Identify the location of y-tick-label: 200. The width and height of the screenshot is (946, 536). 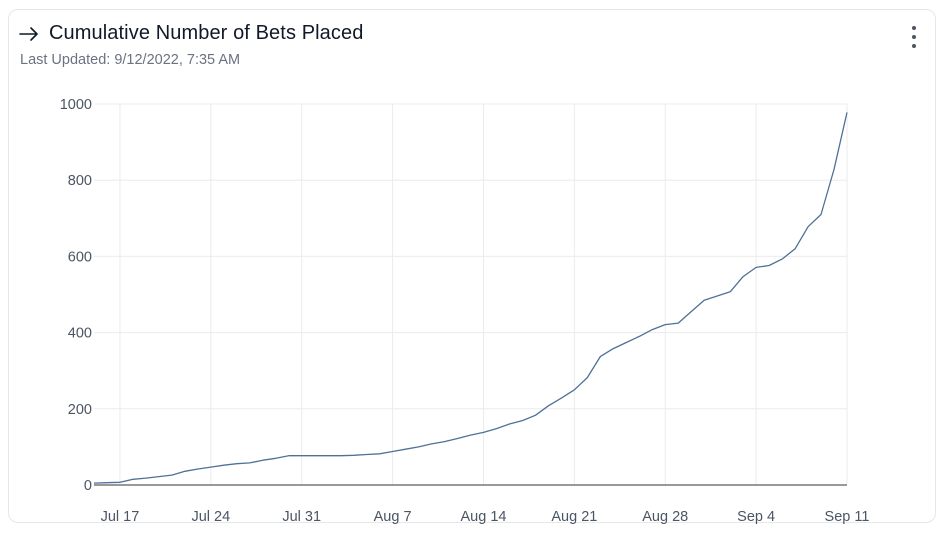
(80, 410).